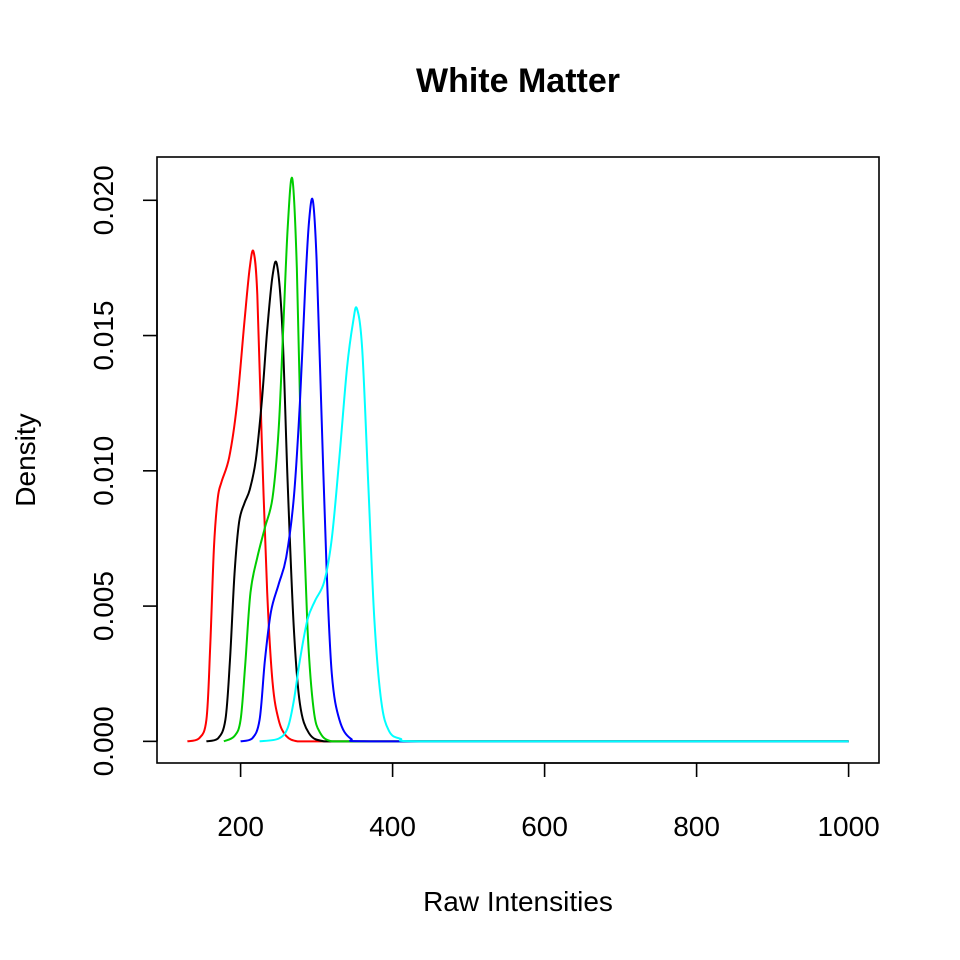  I want to click on y-tick-label: 0.000, so click(103, 741).